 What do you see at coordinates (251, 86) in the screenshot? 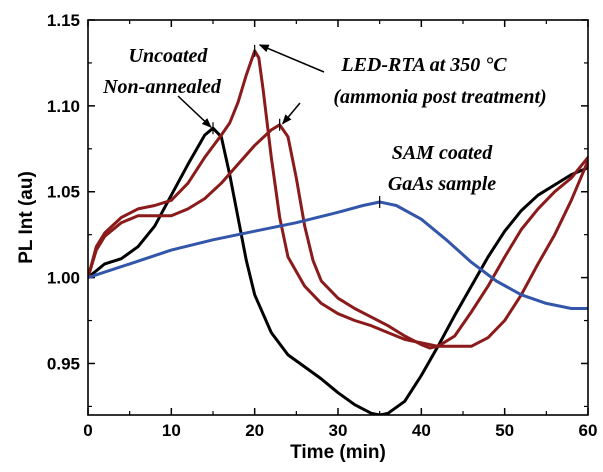
I see `annotation-arrows` at bounding box center [251, 86].